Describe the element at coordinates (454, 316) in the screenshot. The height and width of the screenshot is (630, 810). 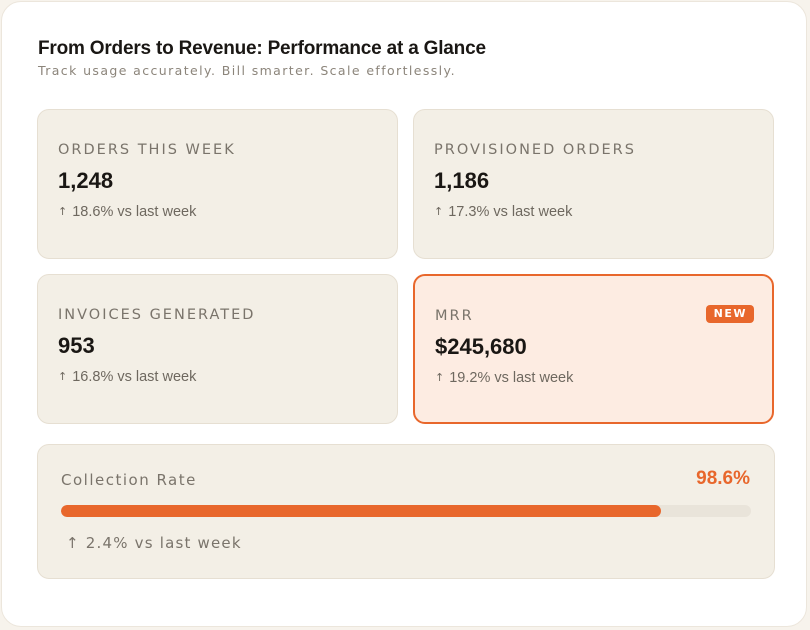
I see `metric-label: MRR` at that location.